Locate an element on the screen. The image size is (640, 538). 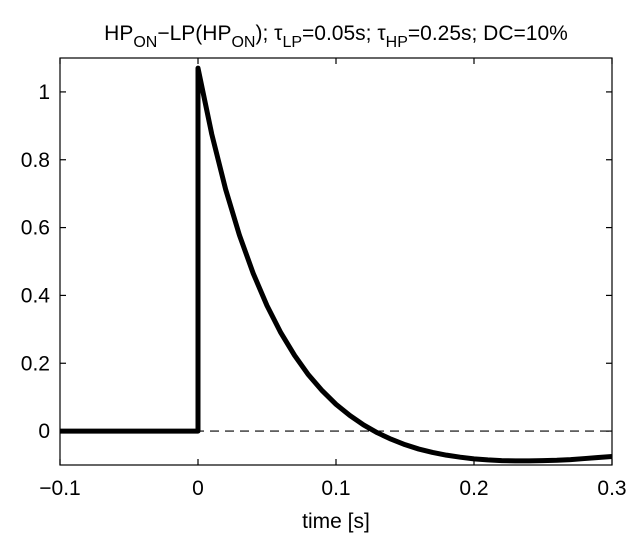
y-tick-label: 0.4 is located at coordinates (36, 295).